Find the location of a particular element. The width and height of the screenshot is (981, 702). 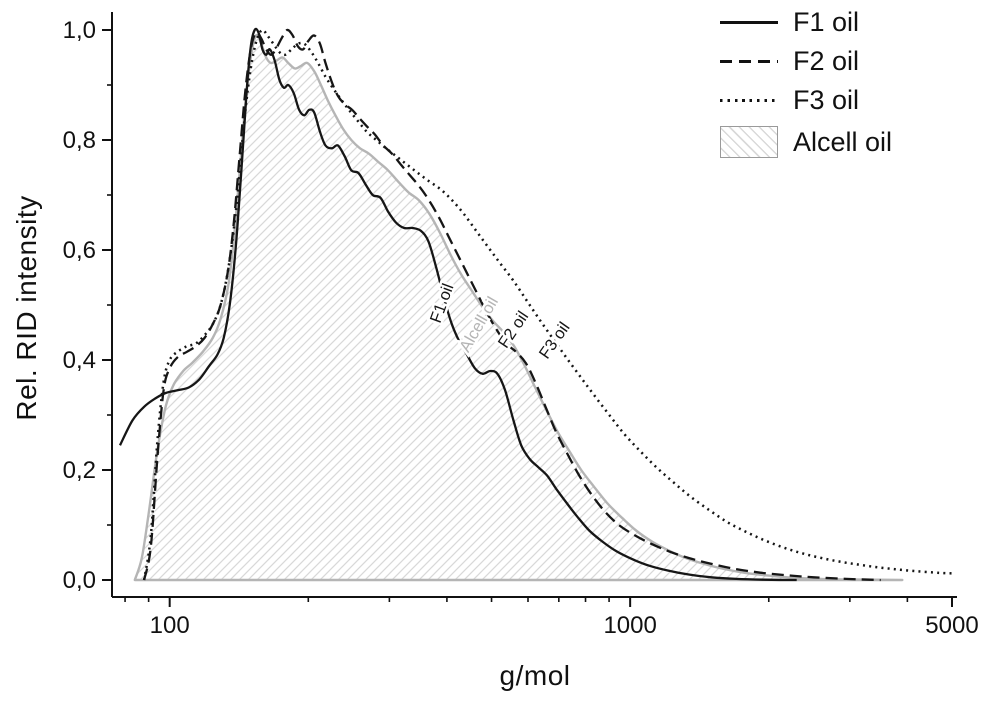

x-axis-label: g/mol is located at coordinates (535, 675).